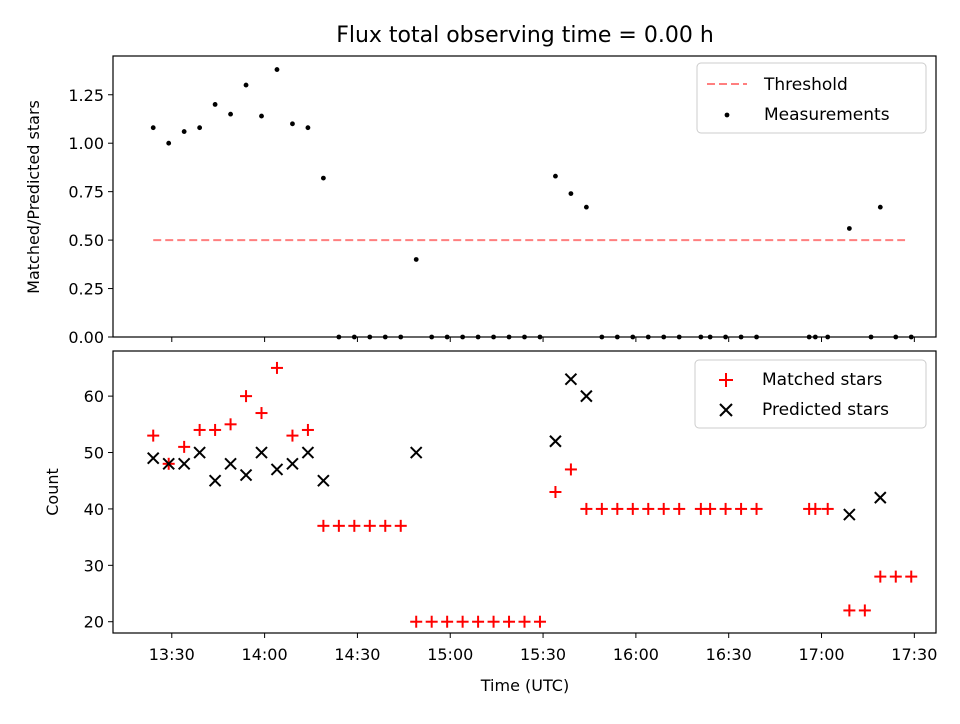 The image size is (960, 724). Describe the element at coordinates (94, 396) in the screenshot. I see `bottom-y-tick-label: 60` at that location.